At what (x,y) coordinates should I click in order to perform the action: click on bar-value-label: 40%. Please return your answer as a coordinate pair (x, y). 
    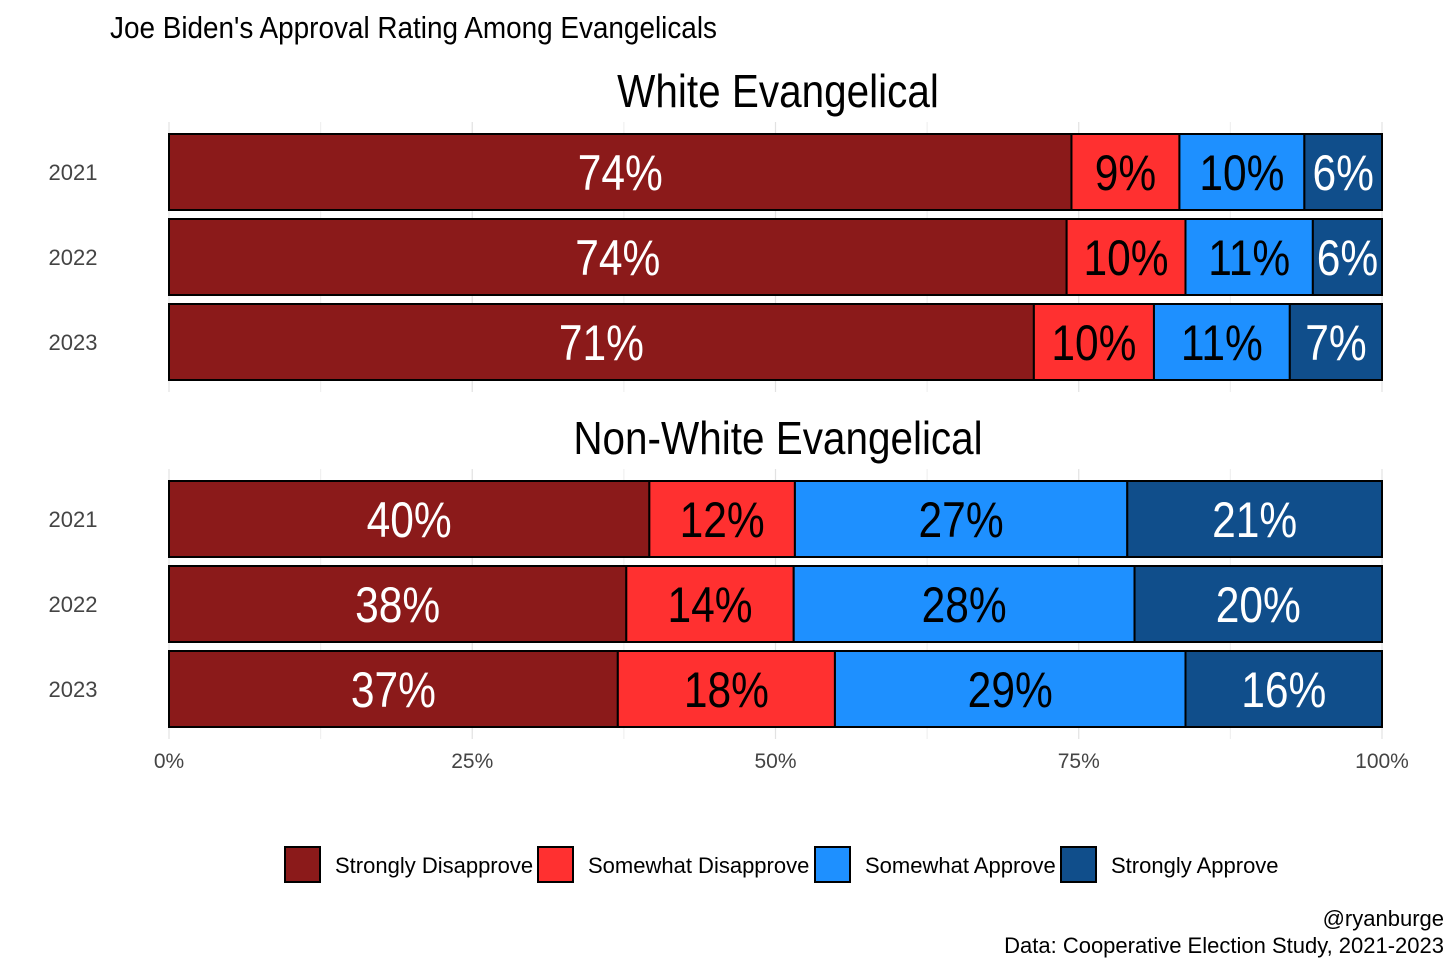
    Looking at the image, I should click on (409, 520).